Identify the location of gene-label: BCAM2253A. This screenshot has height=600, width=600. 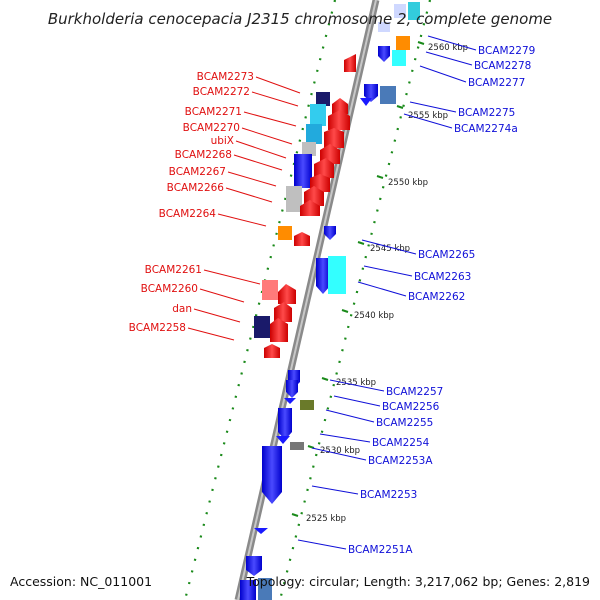
(400, 461).